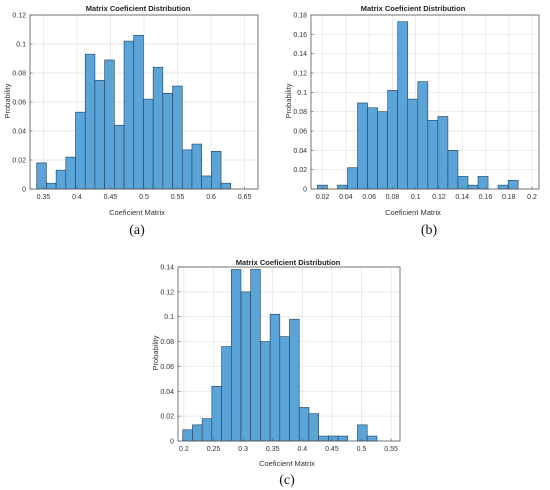  What do you see at coordinates (19, 161) in the screenshot?
I see `chart-a-y-tick-label: 0.02` at bounding box center [19, 161].